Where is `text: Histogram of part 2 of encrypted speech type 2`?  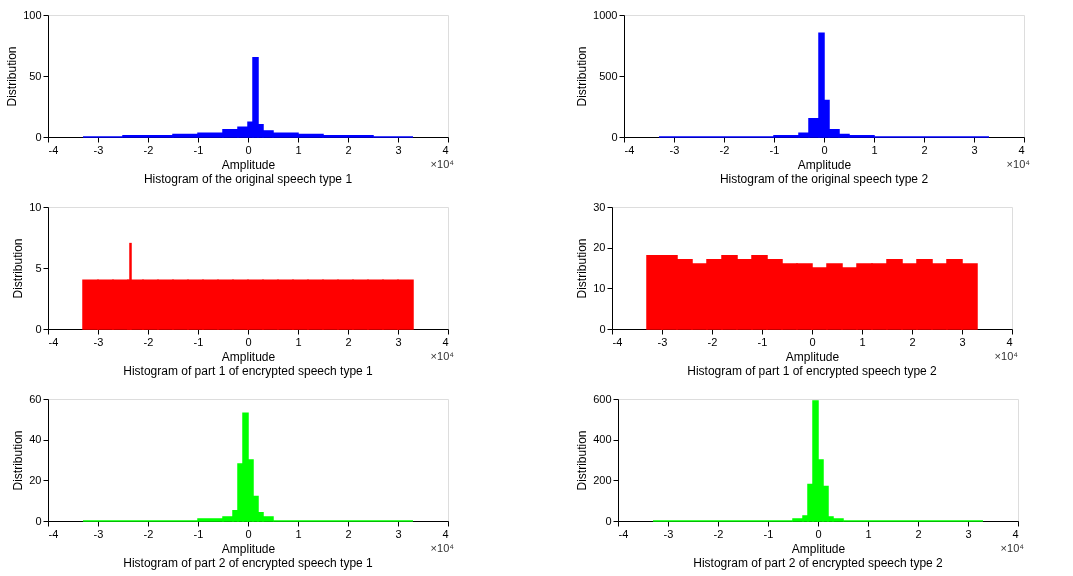 text: Histogram of part 2 of encrypted speech type 2 is located at coordinates (818, 563).